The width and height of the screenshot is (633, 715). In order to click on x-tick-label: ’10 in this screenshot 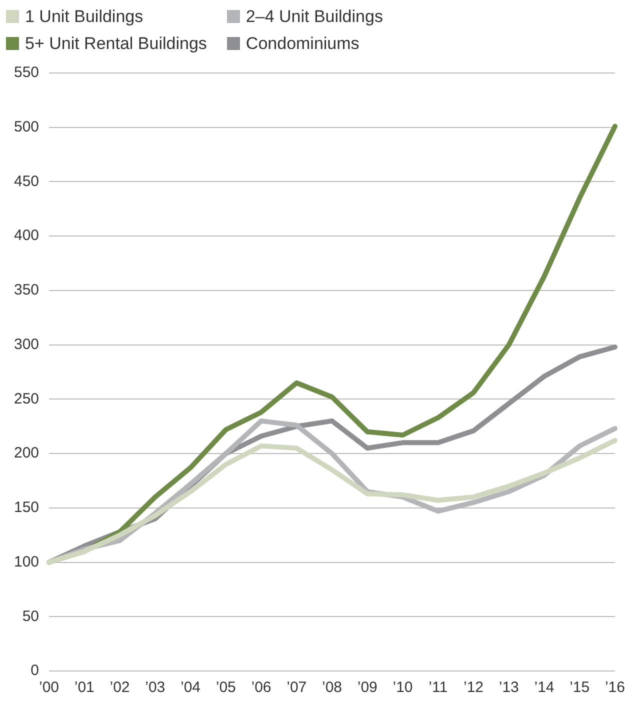, I will do `click(402, 687)`.